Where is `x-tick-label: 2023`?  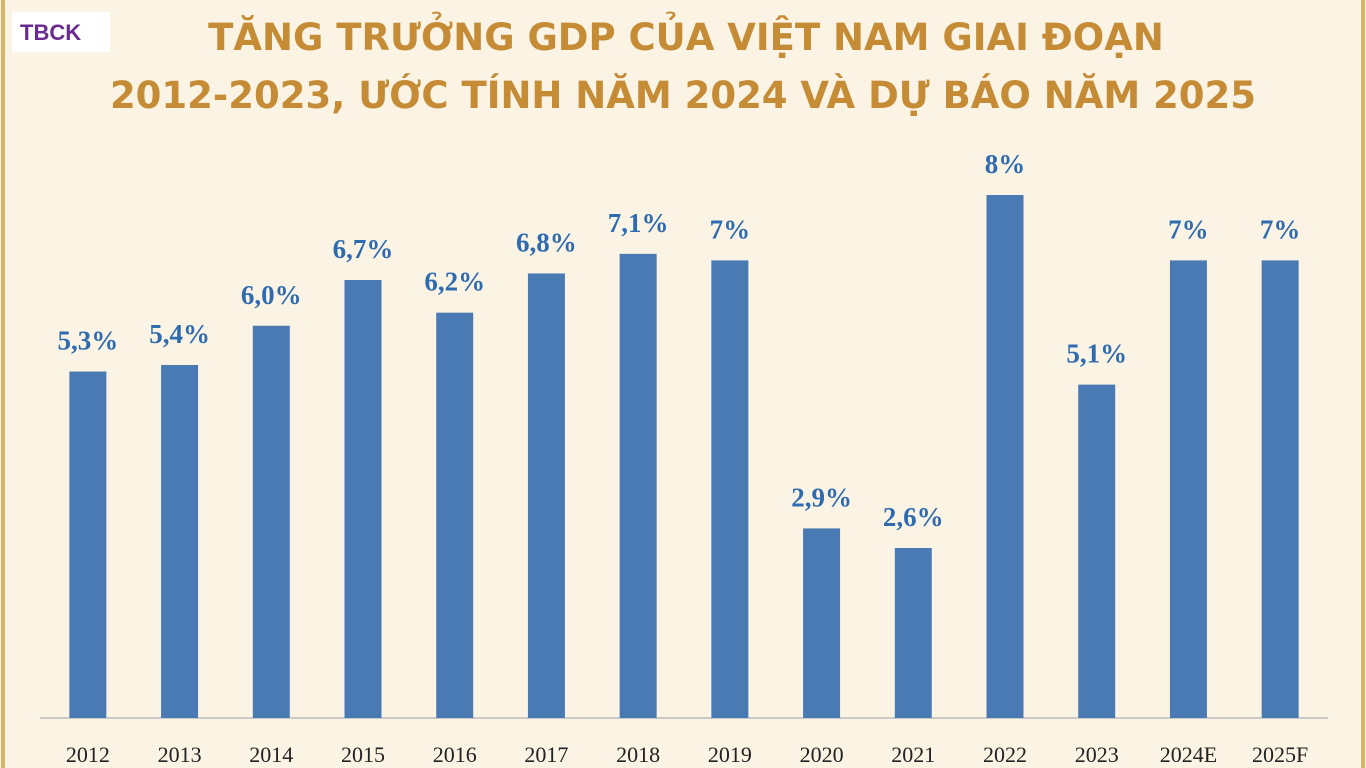 x-tick-label: 2023 is located at coordinates (1097, 754).